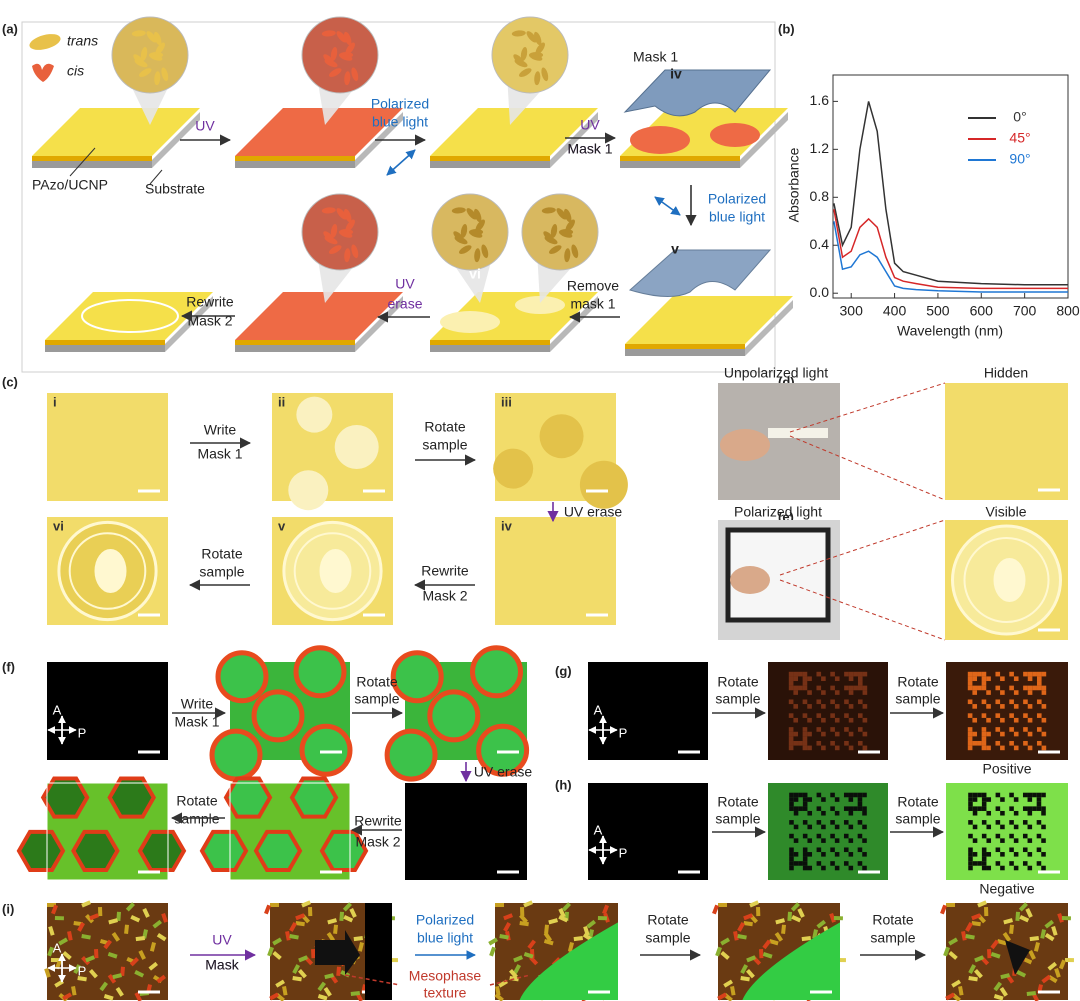 Image resolution: width=1080 pixels, height=1001 pixels. I want to click on guide, so click(372, 980).